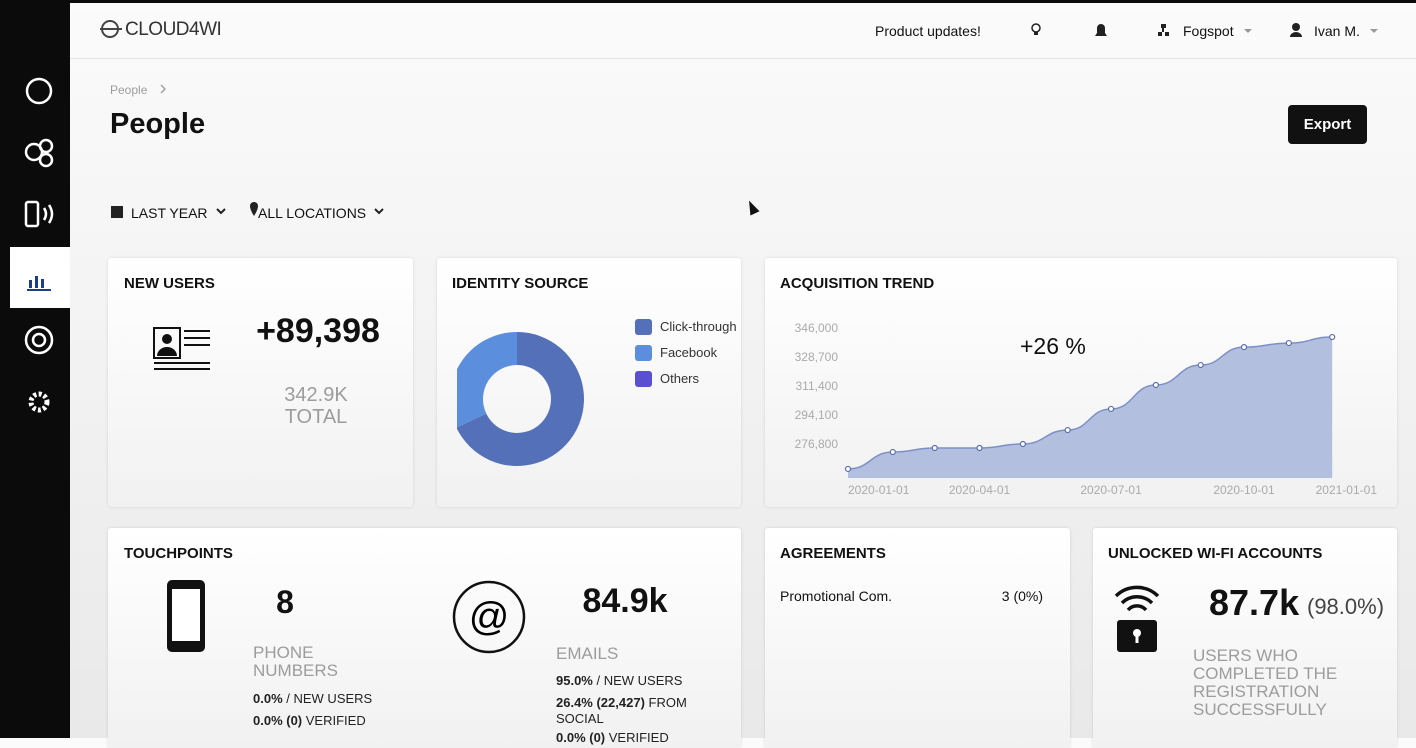 This screenshot has height=748, width=1416. I want to click on email-label: EMAILS, so click(587, 653).